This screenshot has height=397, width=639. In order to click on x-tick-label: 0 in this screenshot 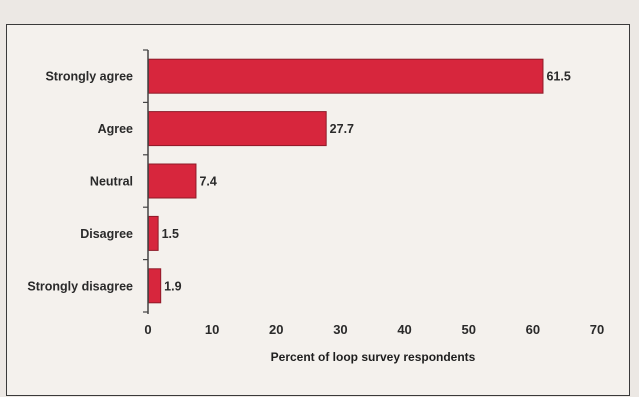, I will do `click(147, 329)`.